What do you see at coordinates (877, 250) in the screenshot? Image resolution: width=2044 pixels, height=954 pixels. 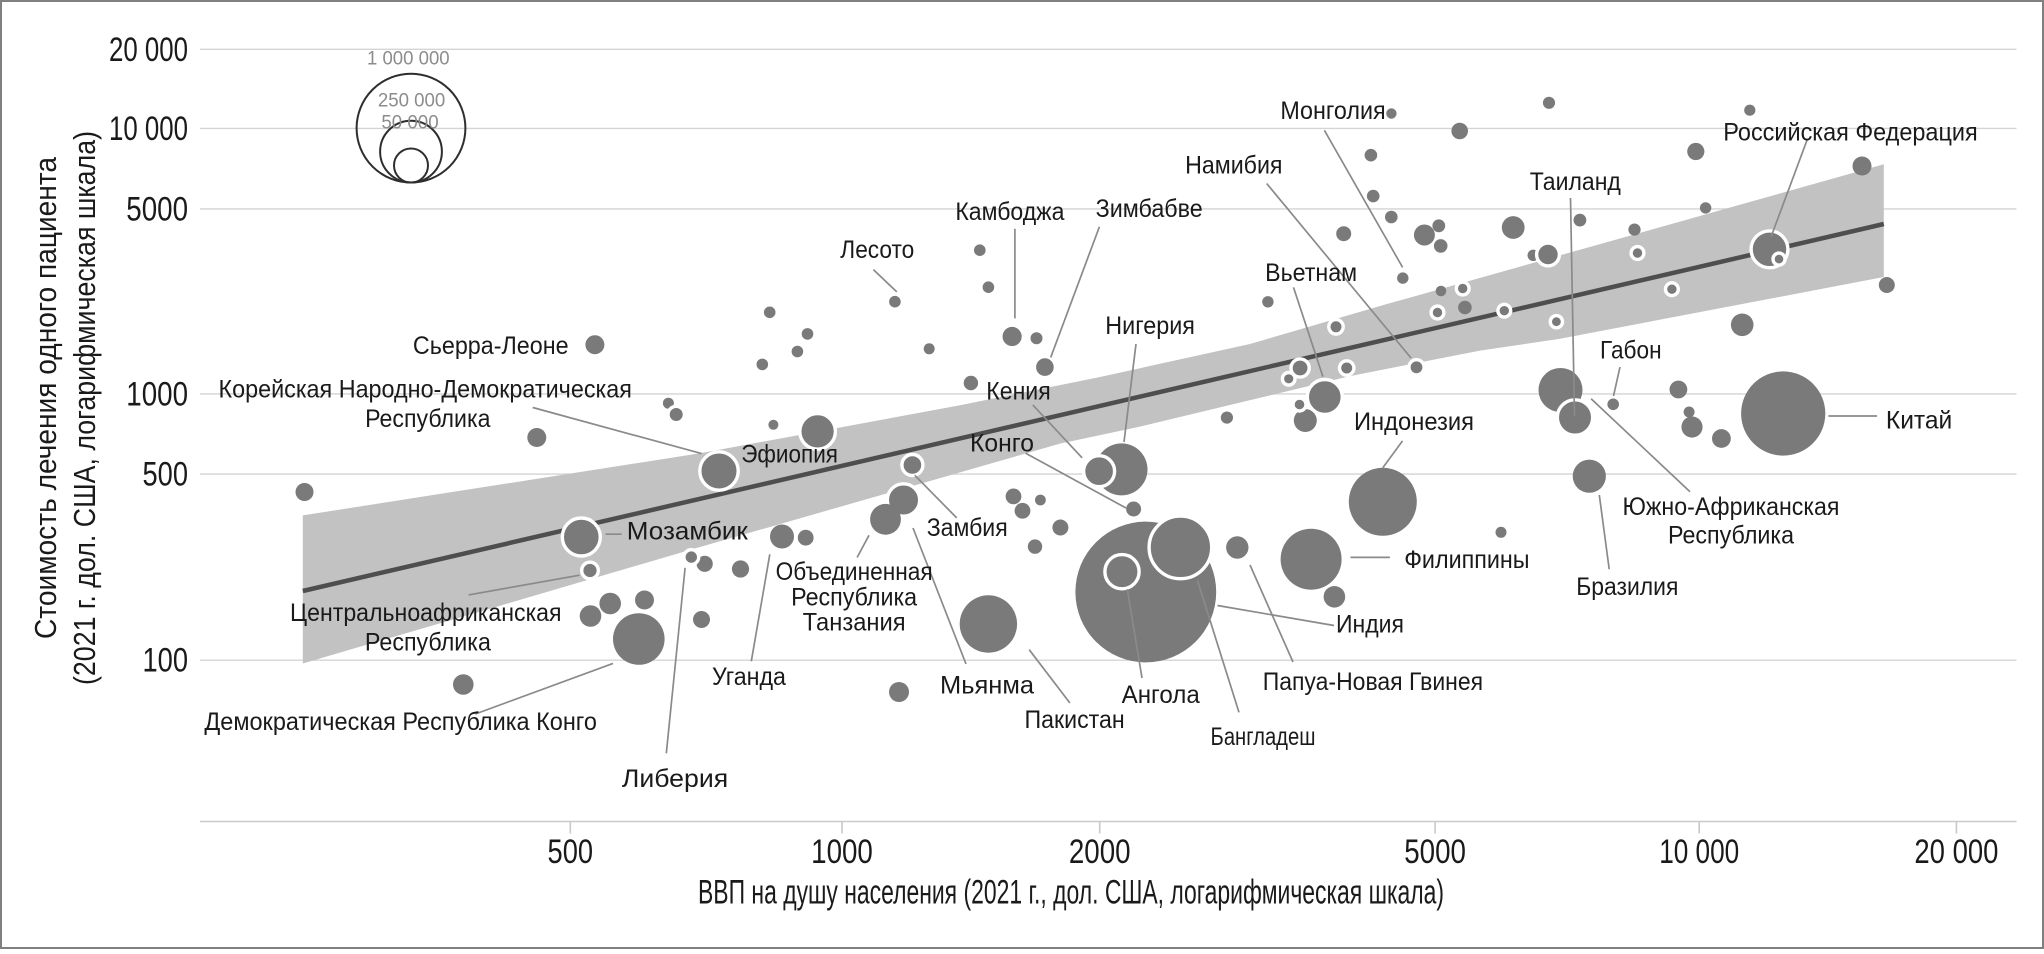 I see `svg-text: Лесото` at bounding box center [877, 250].